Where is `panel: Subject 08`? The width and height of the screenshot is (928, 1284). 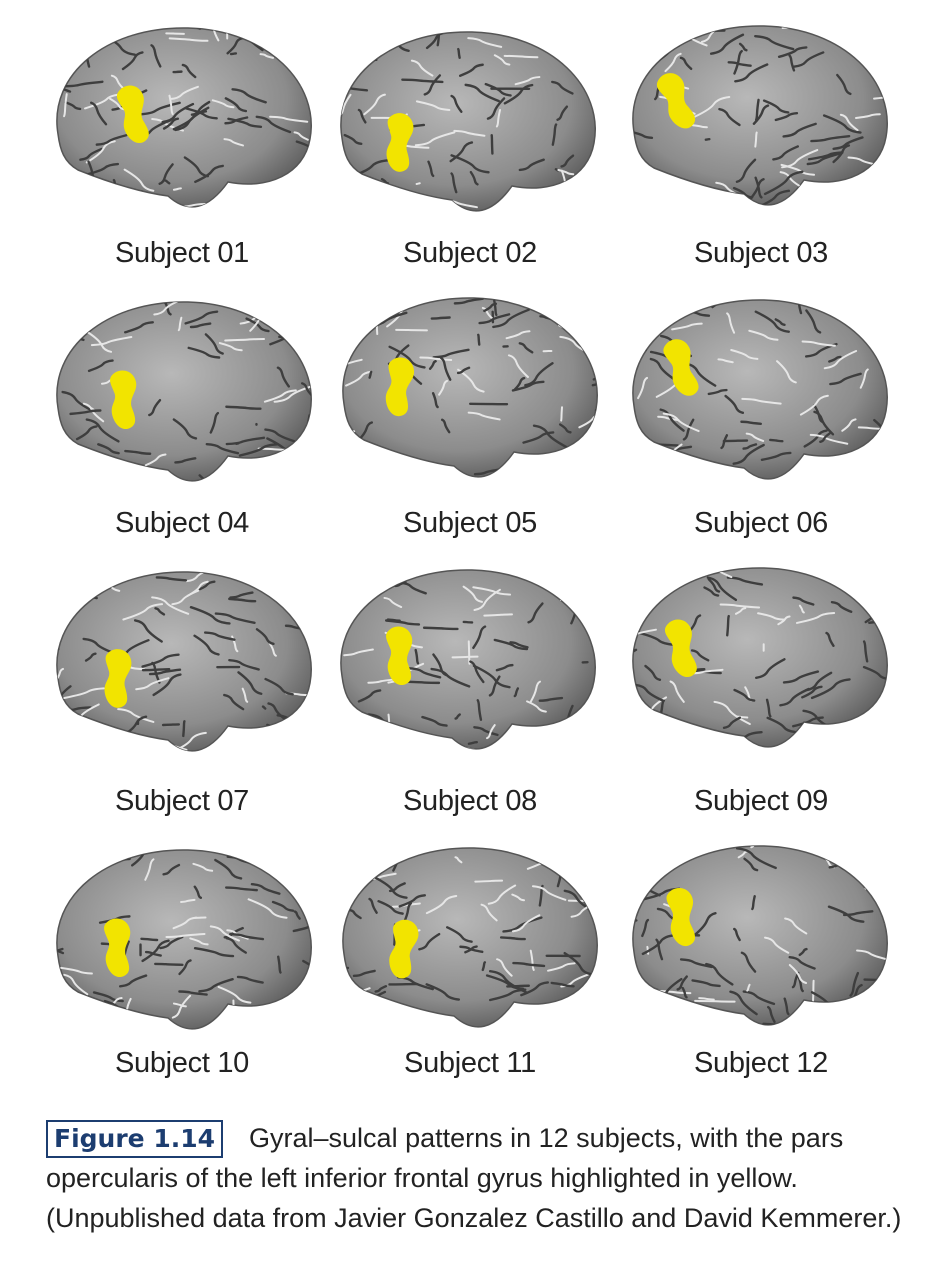 panel: Subject 08 is located at coordinates (470, 693).